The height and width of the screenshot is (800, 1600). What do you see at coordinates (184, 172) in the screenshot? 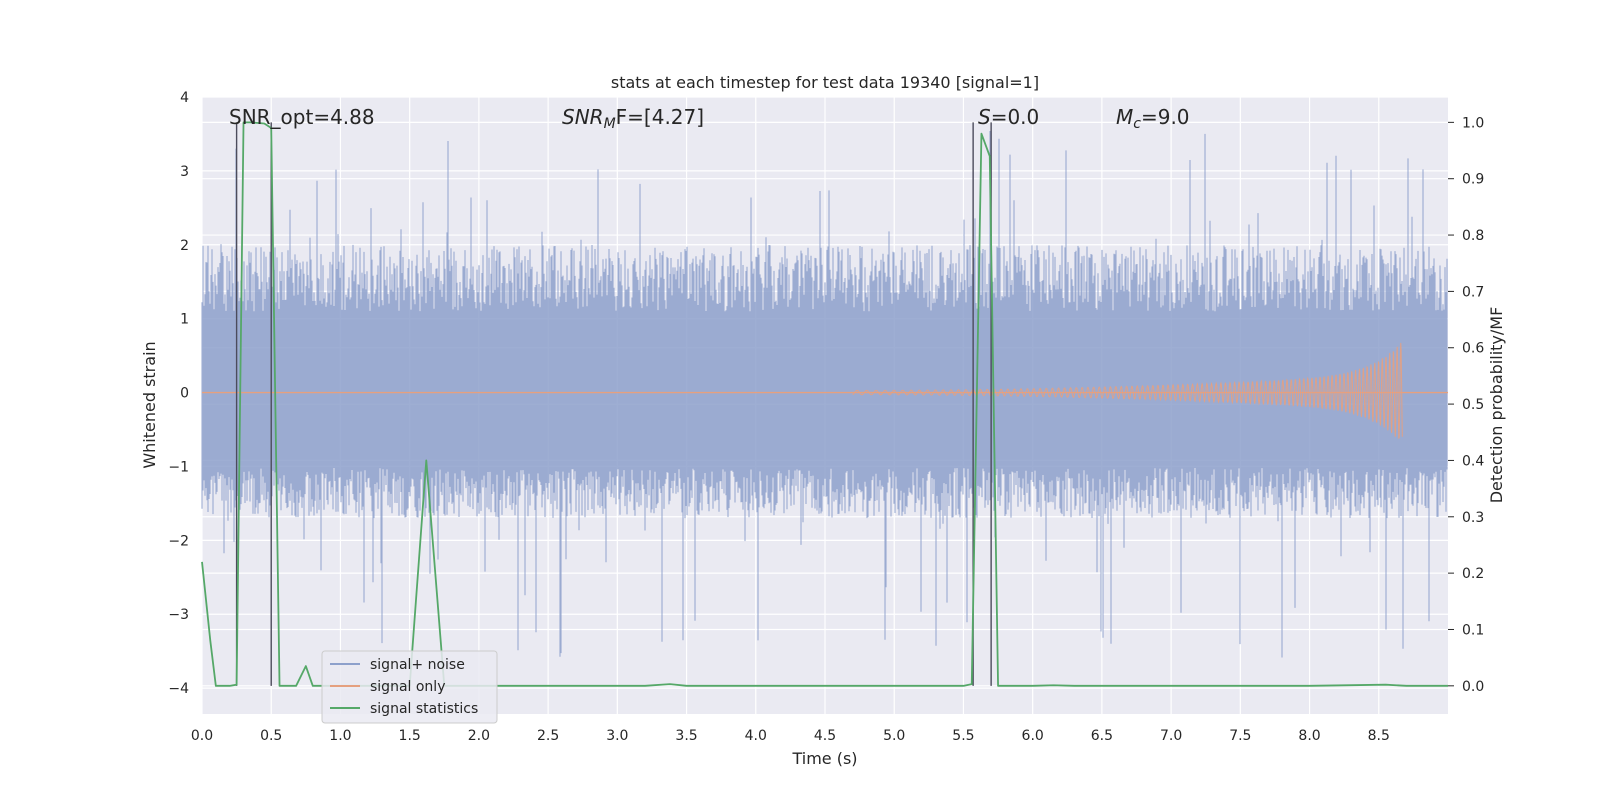
I see `y-left-tick-label: 3` at bounding box center [184, 172].